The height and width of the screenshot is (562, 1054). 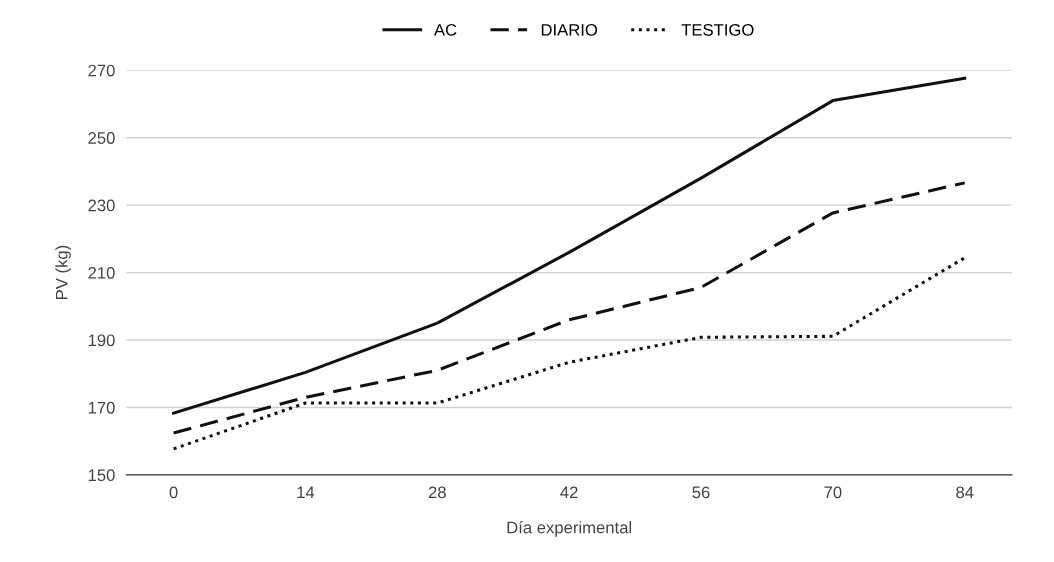 I want to click on x-tick-label: 28, so click(x=437, y=492).